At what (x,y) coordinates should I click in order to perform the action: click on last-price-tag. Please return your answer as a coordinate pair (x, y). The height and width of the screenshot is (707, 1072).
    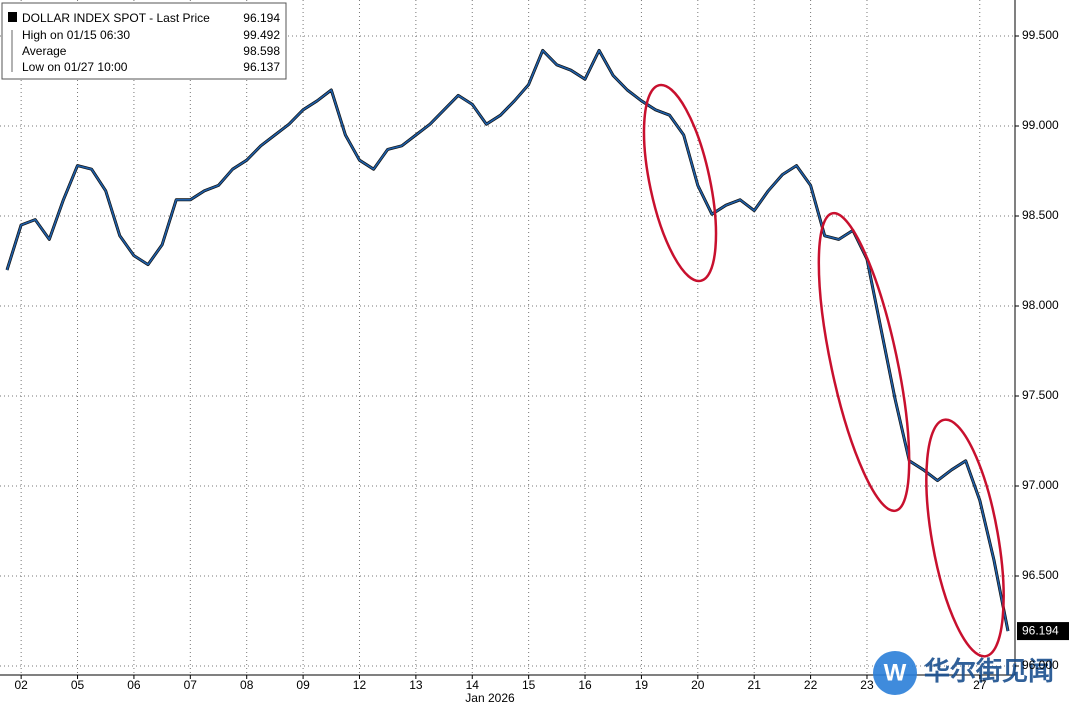
    Looking at the image, I should click on (1043, 631).